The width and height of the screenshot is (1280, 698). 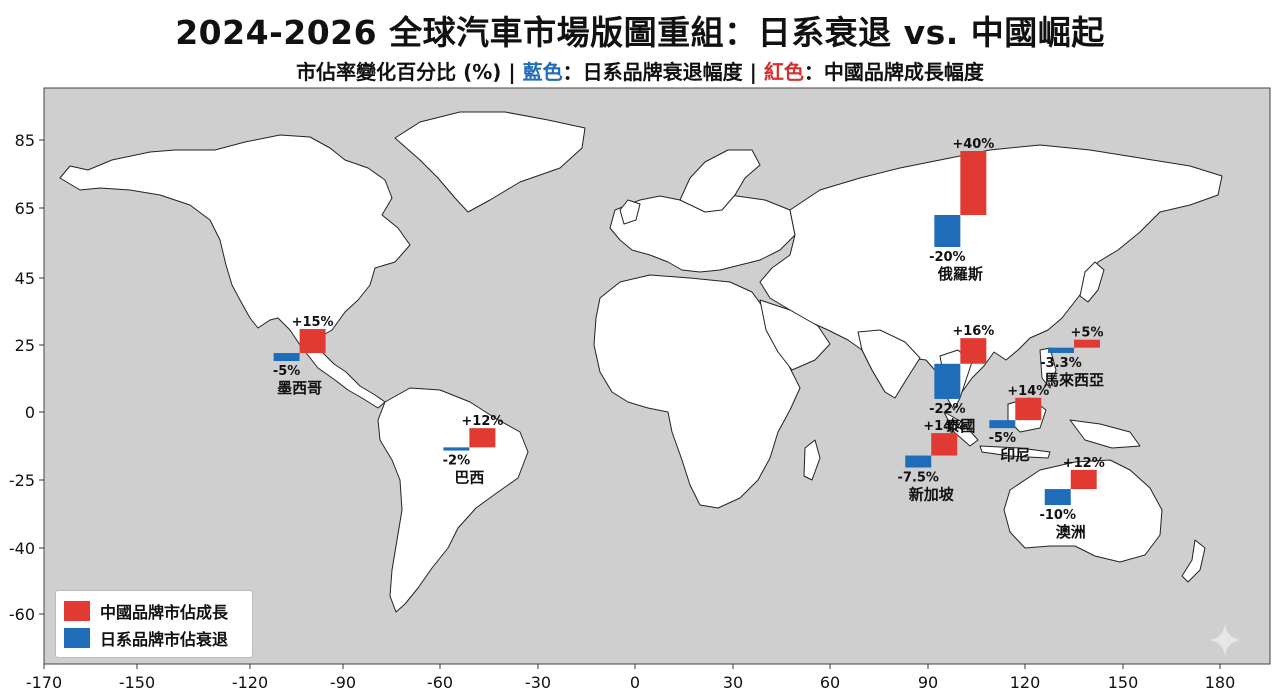 What do you see at coordinates (343, 682) in the screenshot?
I see `x-tick-label: -90` at bounding box center [343, 682].